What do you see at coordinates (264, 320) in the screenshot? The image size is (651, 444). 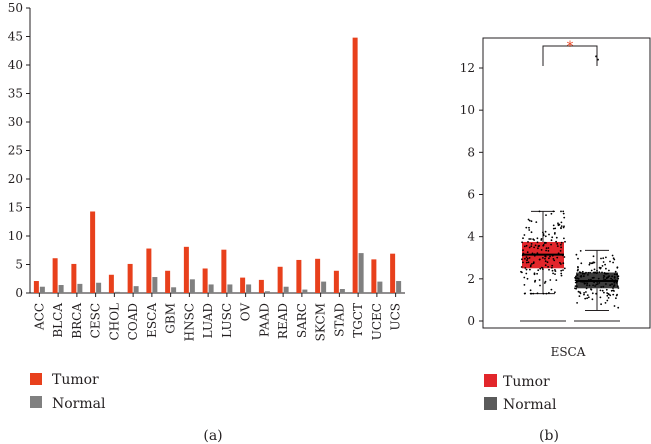 I see `category-label: PAAD` at bounding box center [264, 320].